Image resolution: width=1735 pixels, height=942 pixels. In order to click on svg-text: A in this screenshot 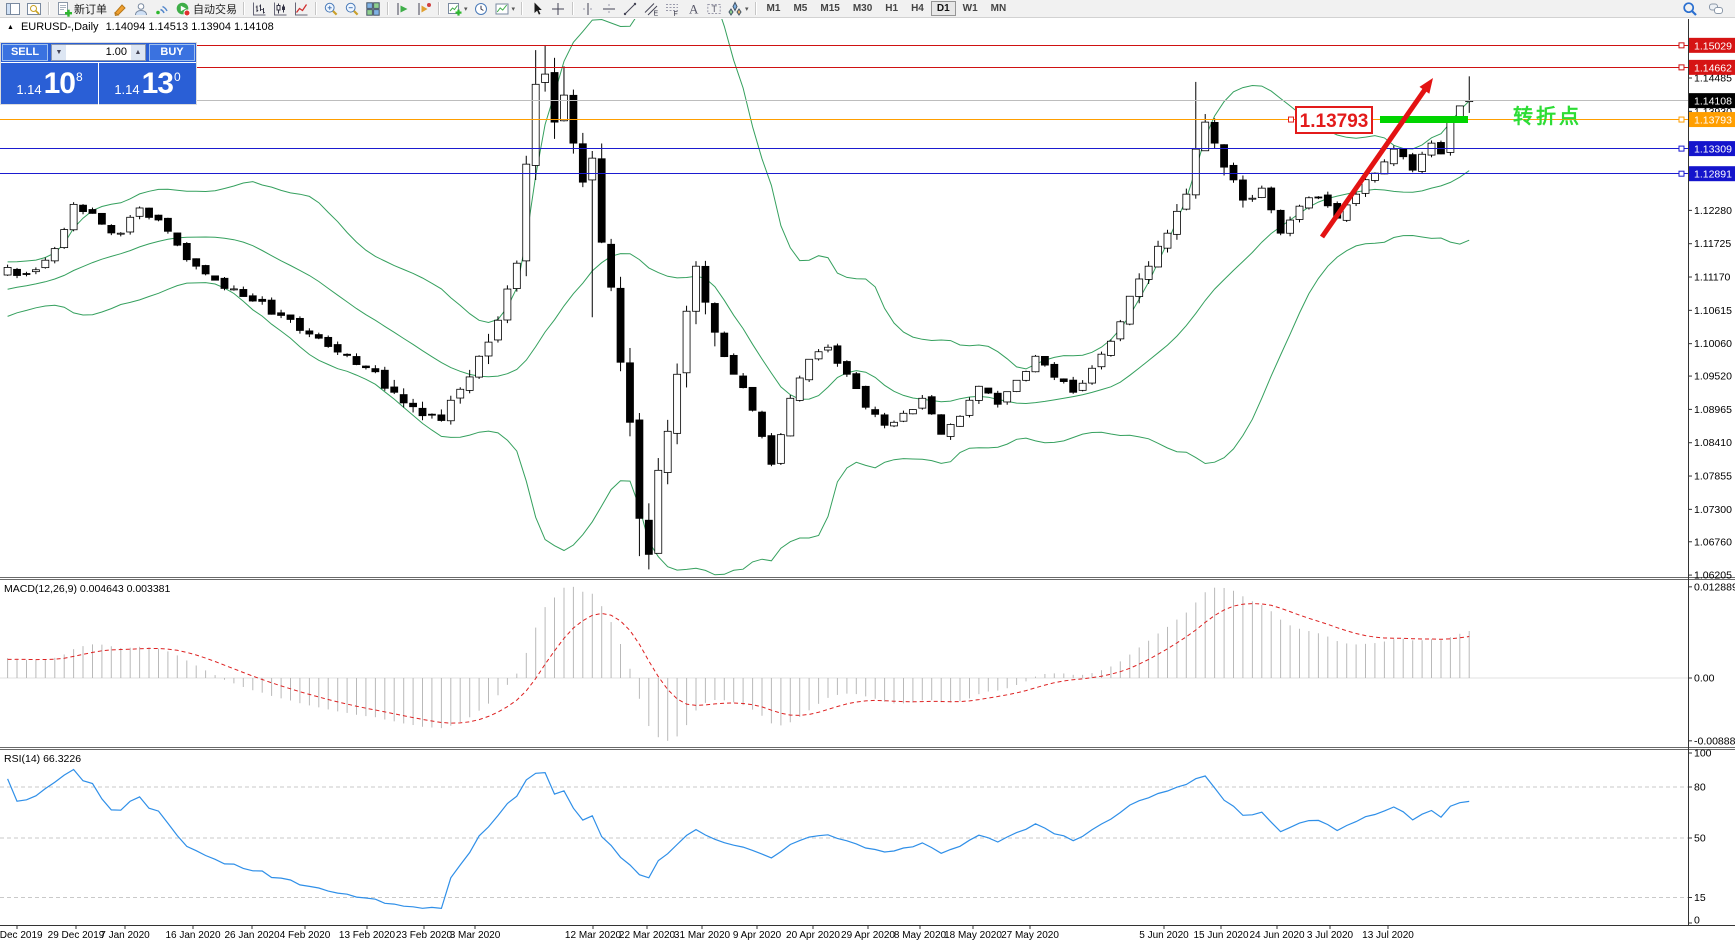, I will do `click(694, 8)`.